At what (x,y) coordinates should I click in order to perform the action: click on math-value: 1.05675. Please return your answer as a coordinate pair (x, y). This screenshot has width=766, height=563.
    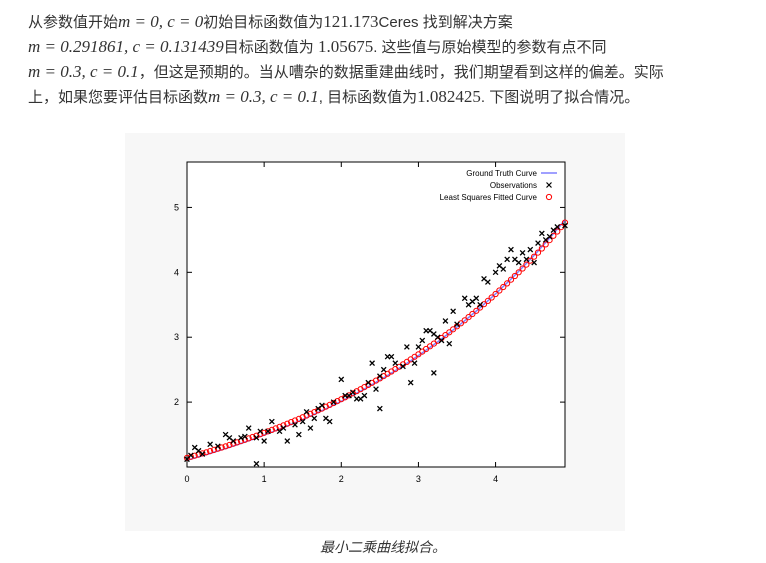
    Looking at the image, I should click on (345, 46).